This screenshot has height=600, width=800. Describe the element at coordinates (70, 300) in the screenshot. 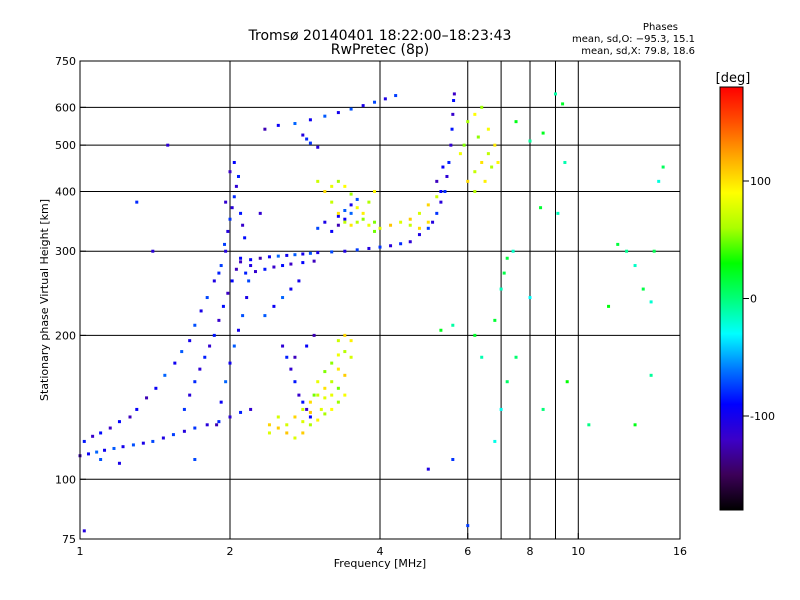

I see `y-axis-ticks: 75 100 200 300 400 500 600 750` at that location.